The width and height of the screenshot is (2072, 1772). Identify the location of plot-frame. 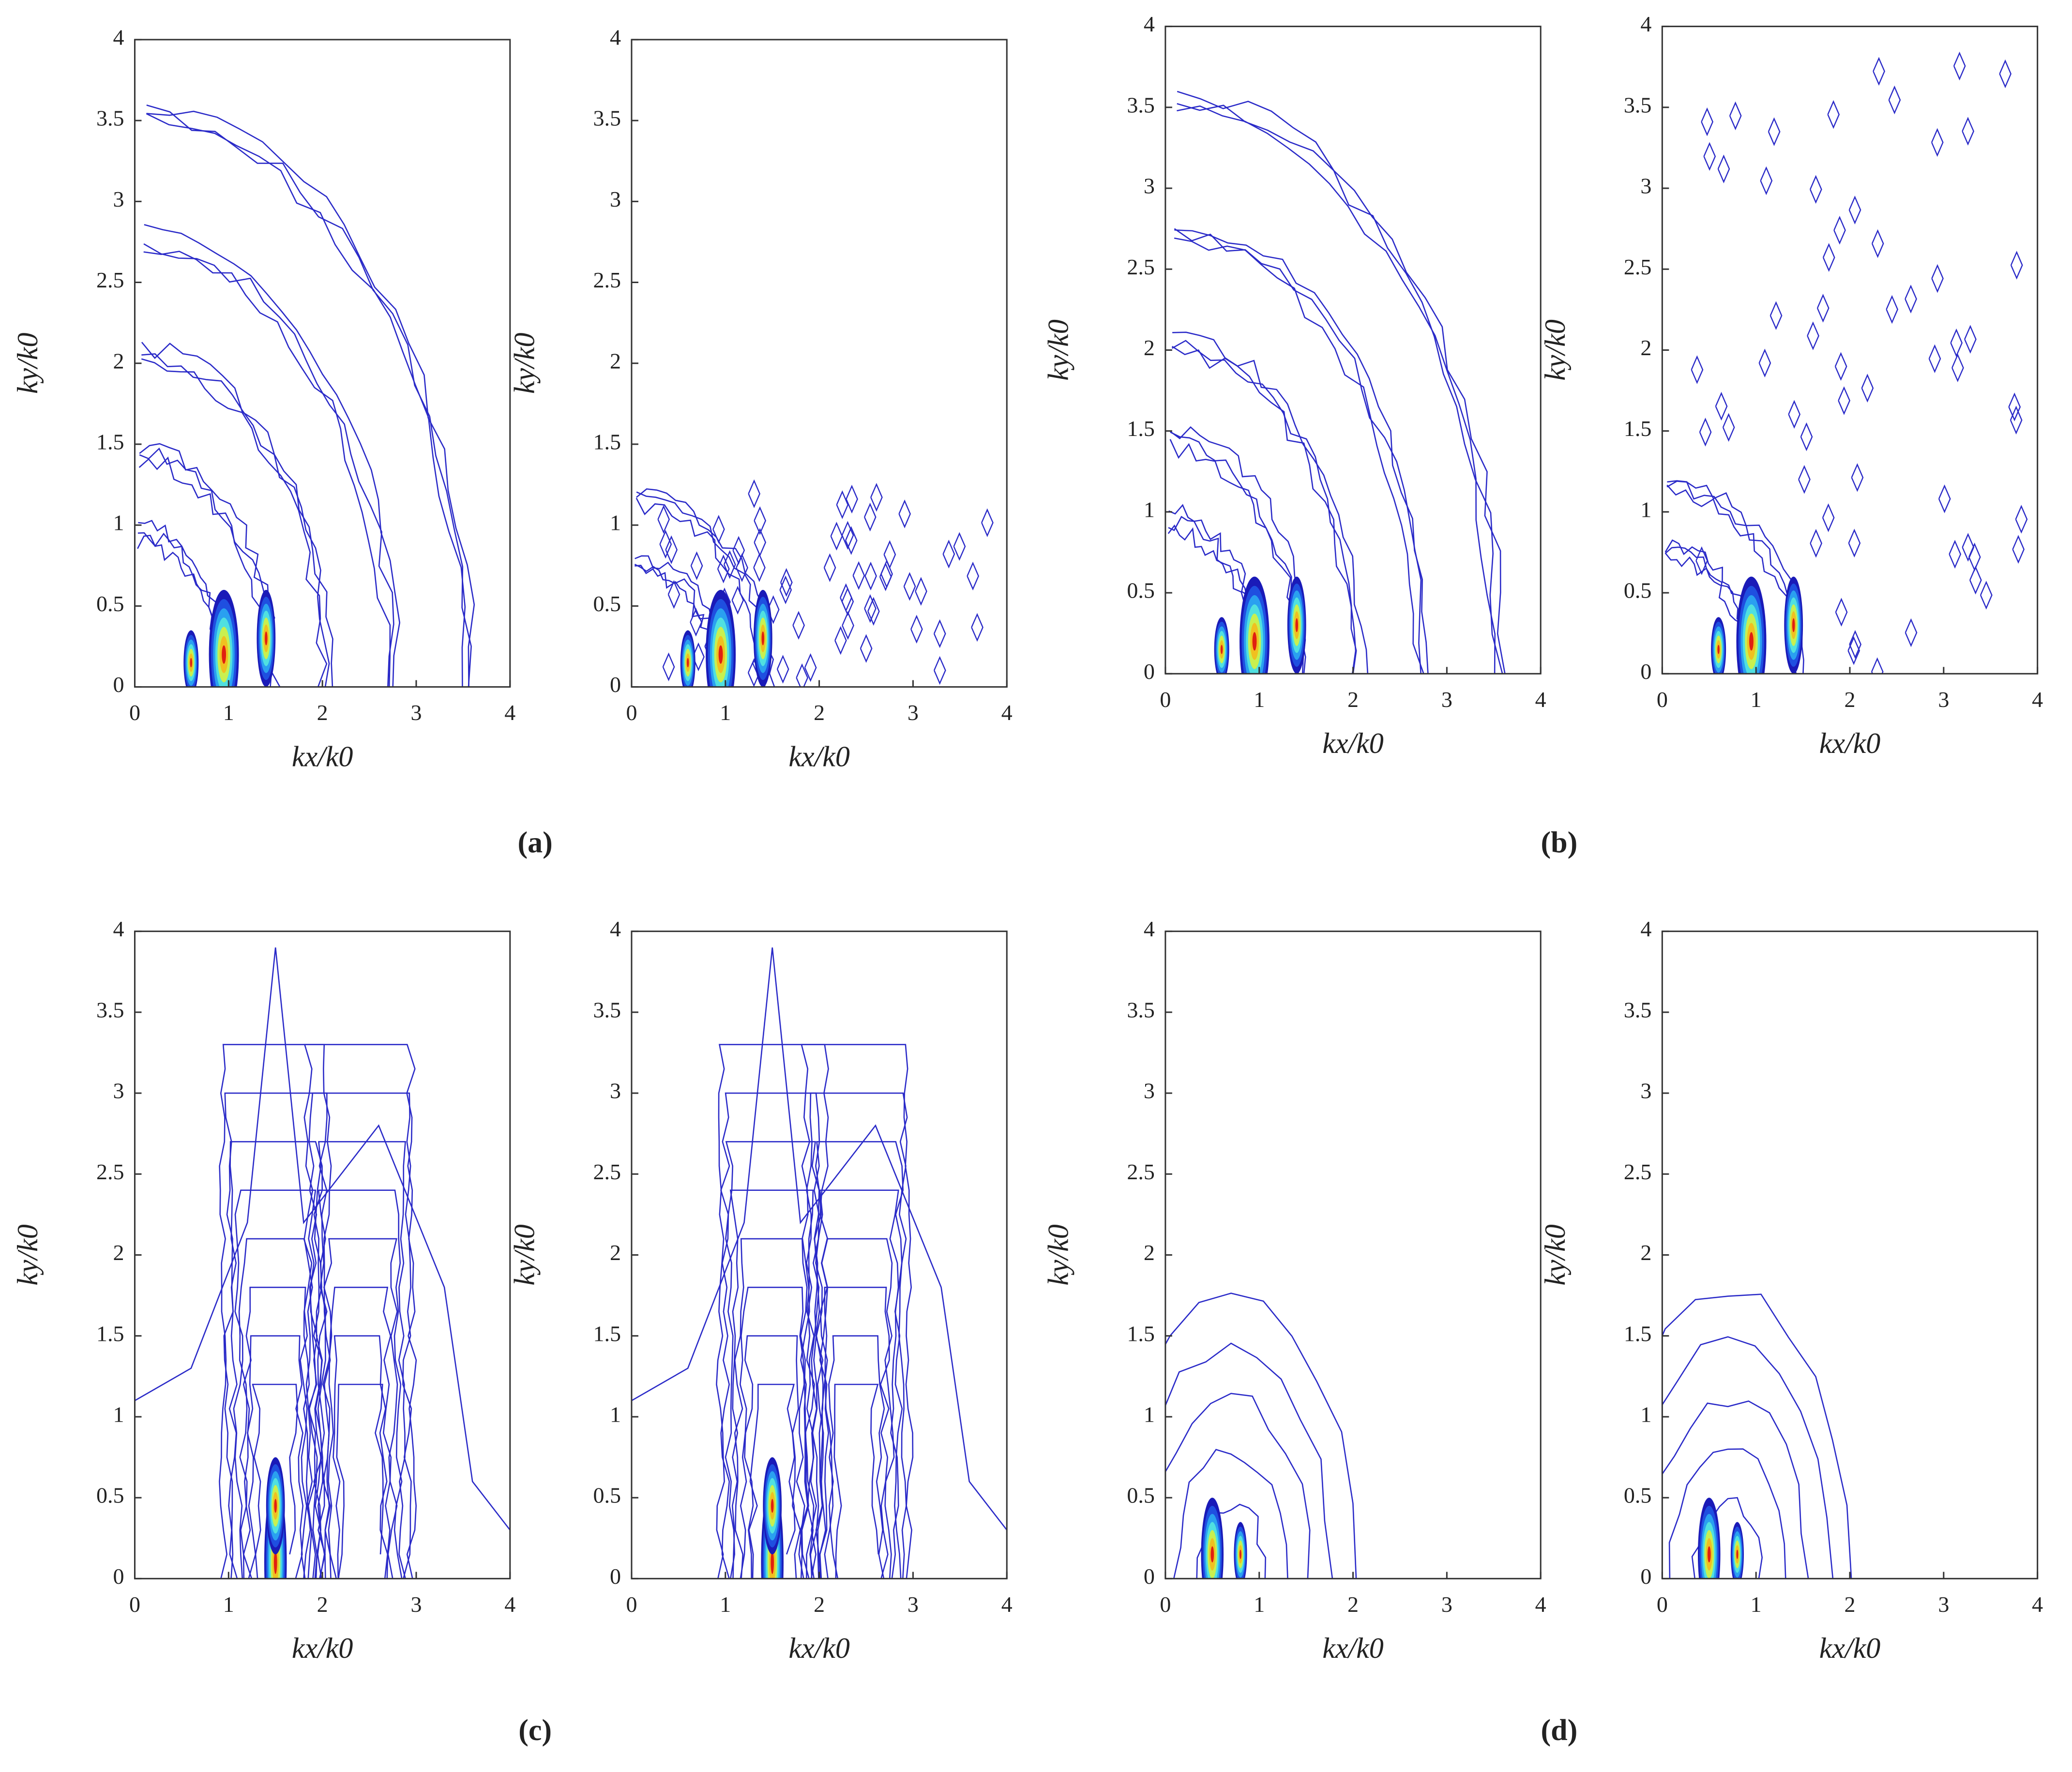
(819, 1255).